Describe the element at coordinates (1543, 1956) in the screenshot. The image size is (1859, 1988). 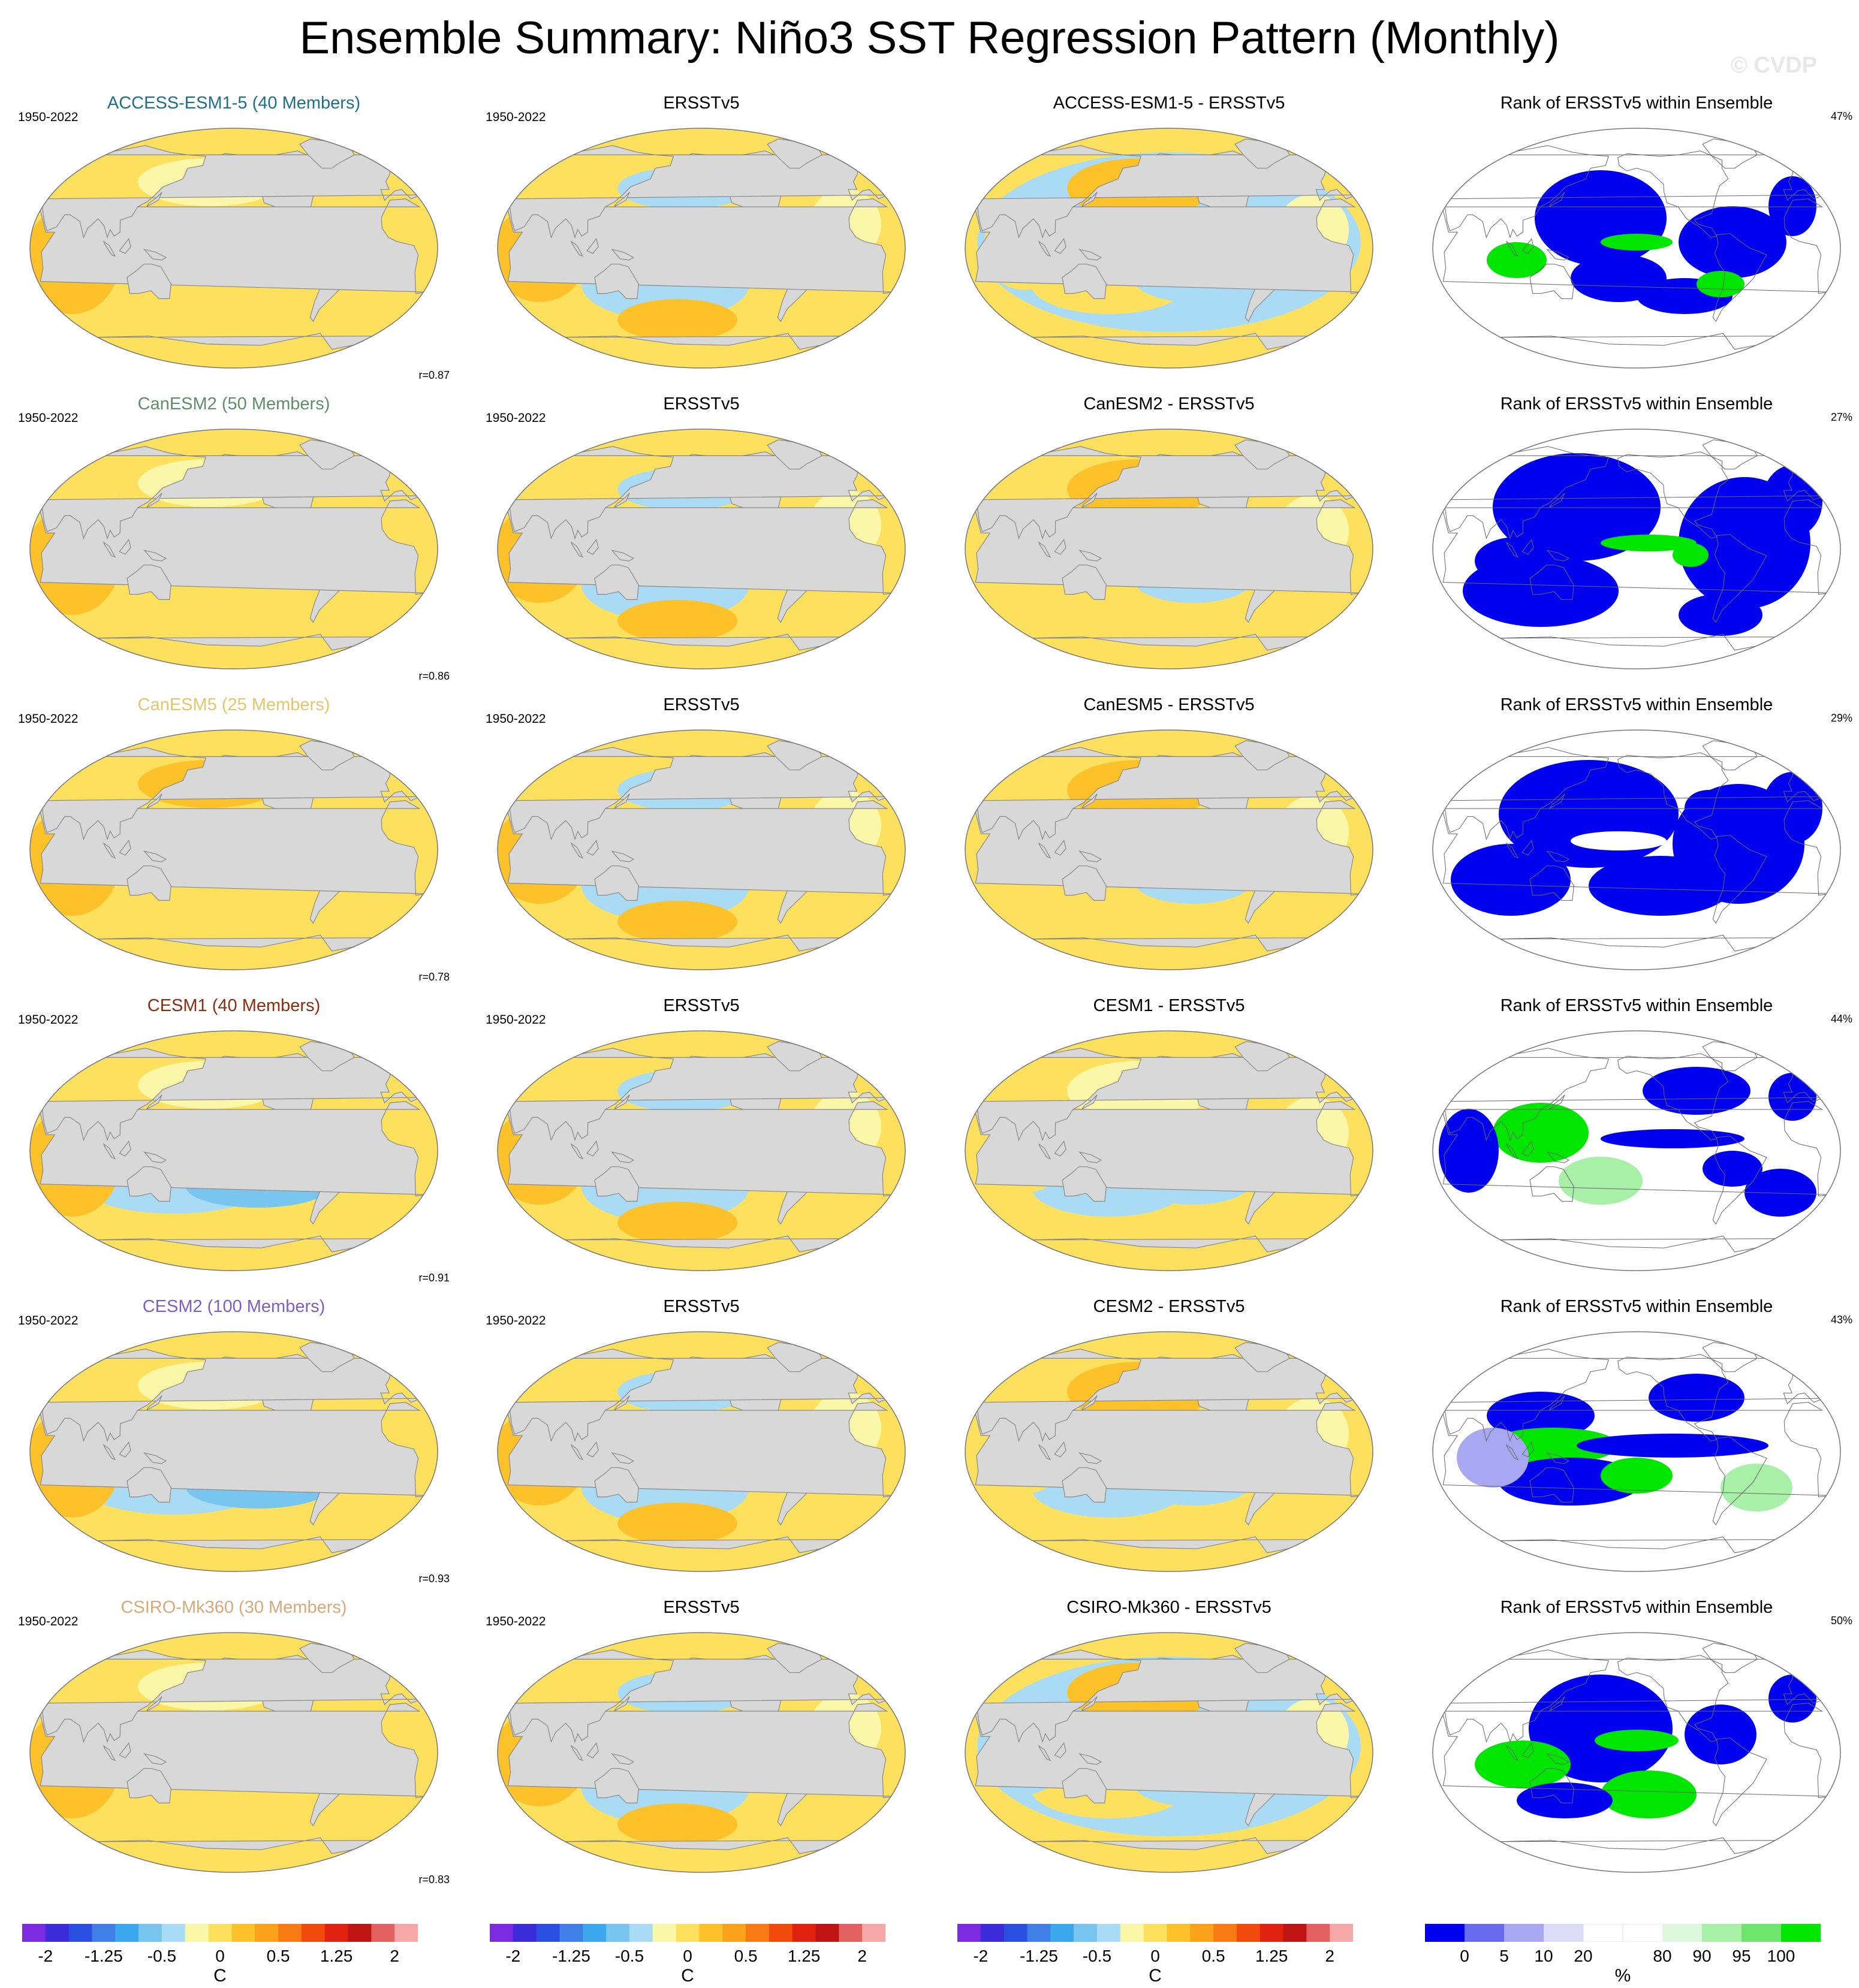
I see `colorbar-tick: 10` at that location.